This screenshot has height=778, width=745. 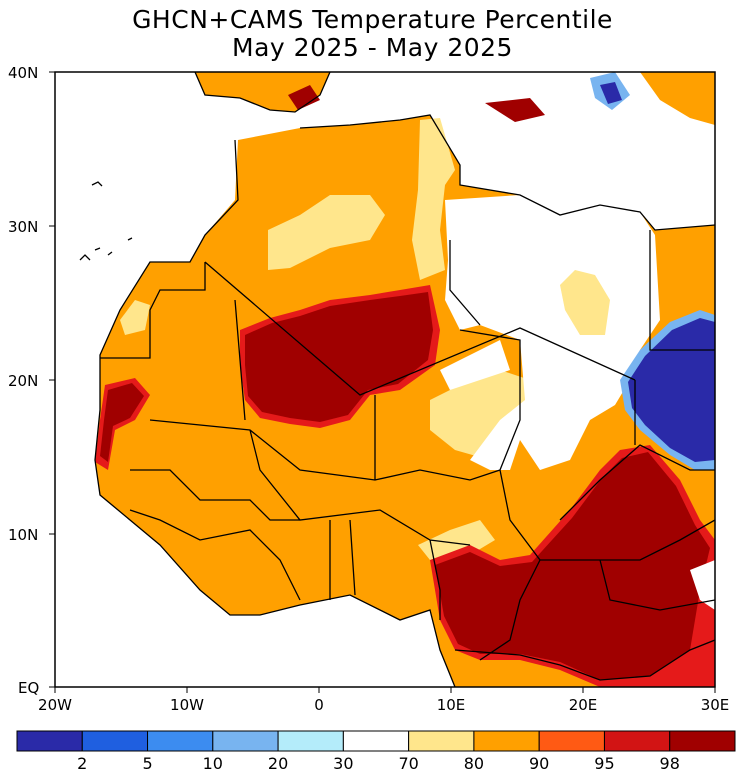 I want to click on colorbar: 2 5 10 20 30 70 80 90 95 98, so click(x=376, y=751).